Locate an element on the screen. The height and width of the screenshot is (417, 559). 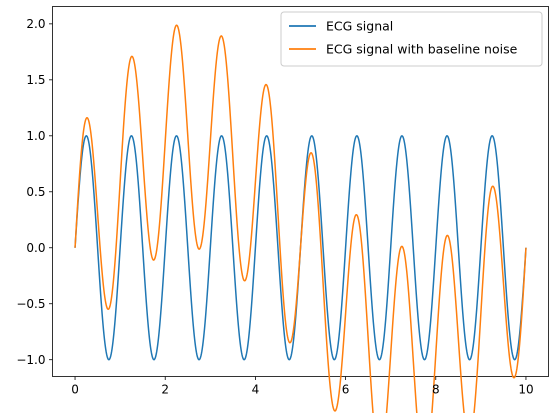
y-tick-label: 0.5 is located at coordinates (35, 192).